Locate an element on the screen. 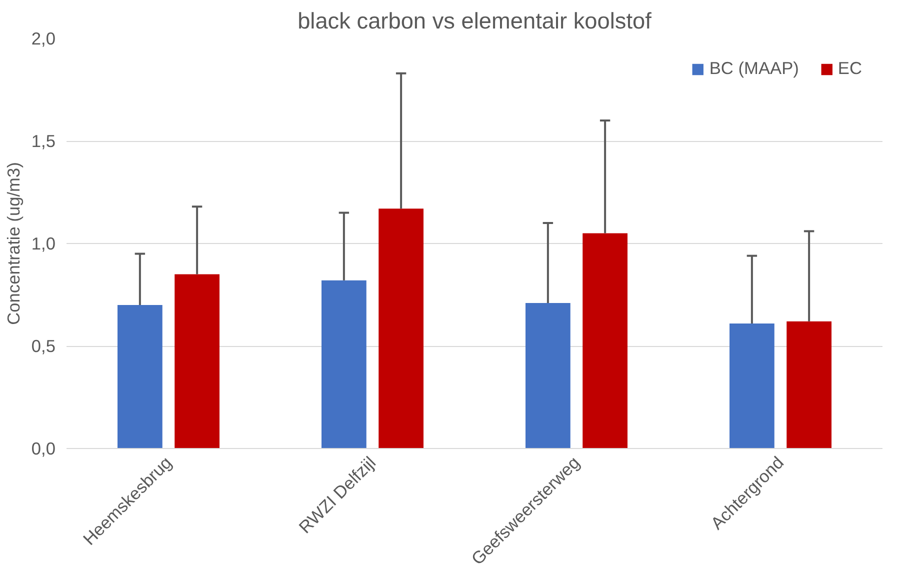 The image size is (900, 578). legend-label: BC (MAAP) is located at coordinates (754, 68).